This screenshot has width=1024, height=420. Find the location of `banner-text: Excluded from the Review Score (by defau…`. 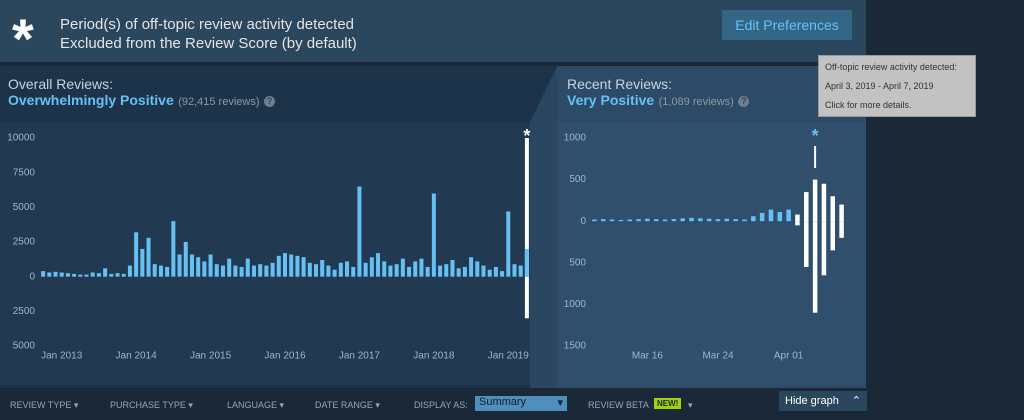

banner-text: Excluded from the Review Score (by defau… is located at coordinates (208, 43).